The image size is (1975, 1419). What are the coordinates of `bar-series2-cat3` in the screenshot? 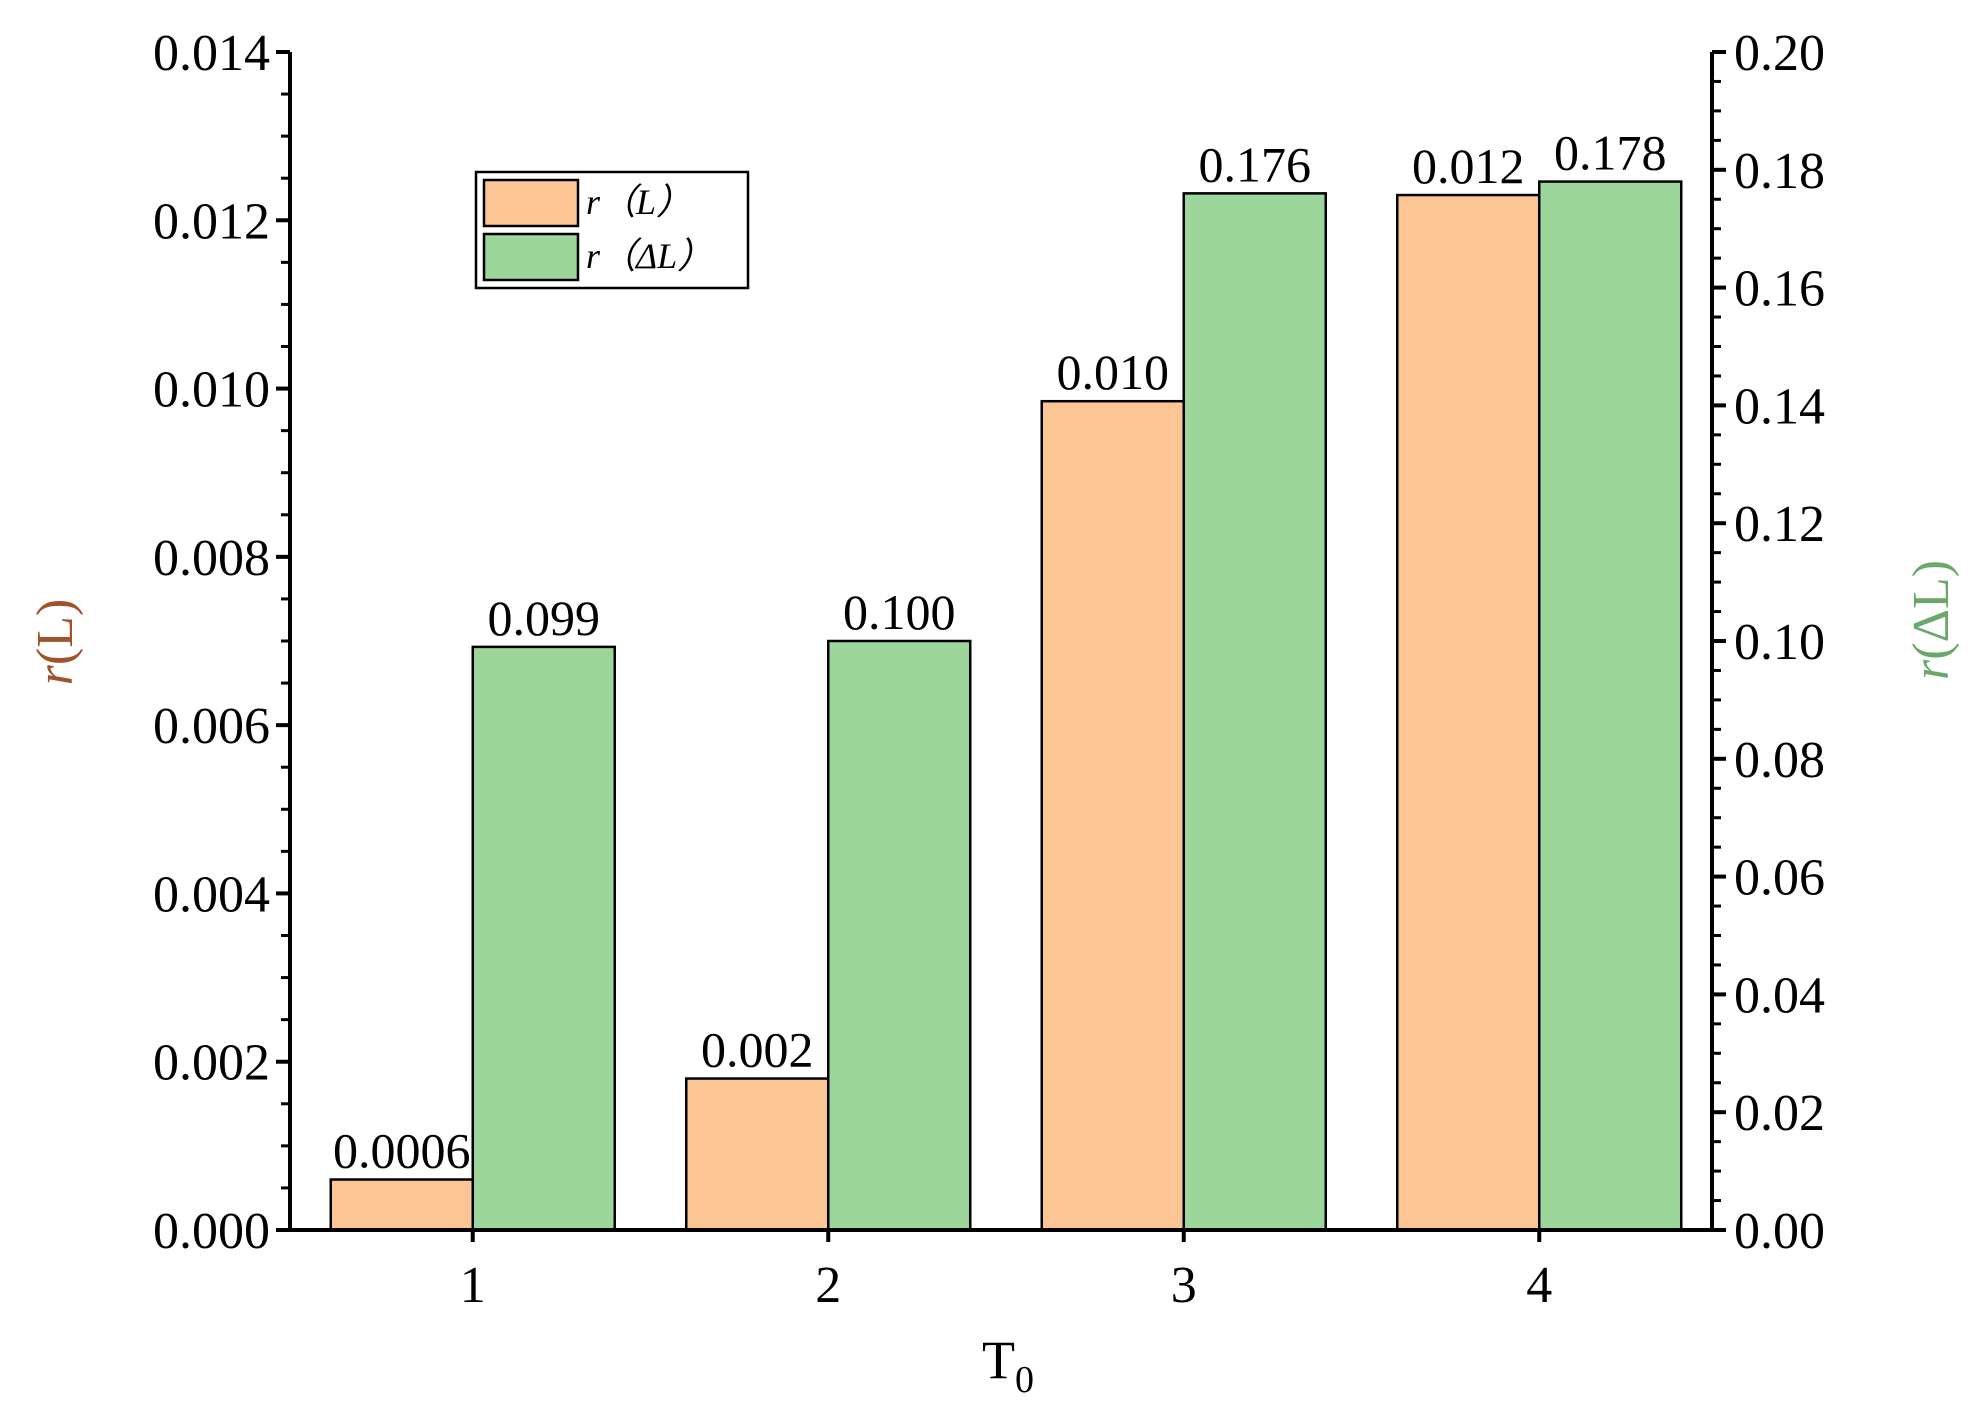 It's located at (1254, 712).